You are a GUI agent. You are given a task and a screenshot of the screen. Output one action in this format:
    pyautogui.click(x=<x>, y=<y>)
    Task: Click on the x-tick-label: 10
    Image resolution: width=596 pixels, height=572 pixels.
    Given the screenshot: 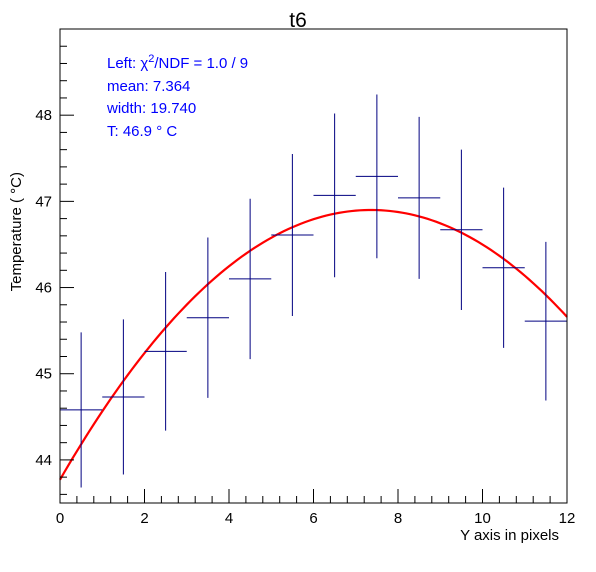 What is the action you would take?
    pyautogui.click(x=482, y=518)
    